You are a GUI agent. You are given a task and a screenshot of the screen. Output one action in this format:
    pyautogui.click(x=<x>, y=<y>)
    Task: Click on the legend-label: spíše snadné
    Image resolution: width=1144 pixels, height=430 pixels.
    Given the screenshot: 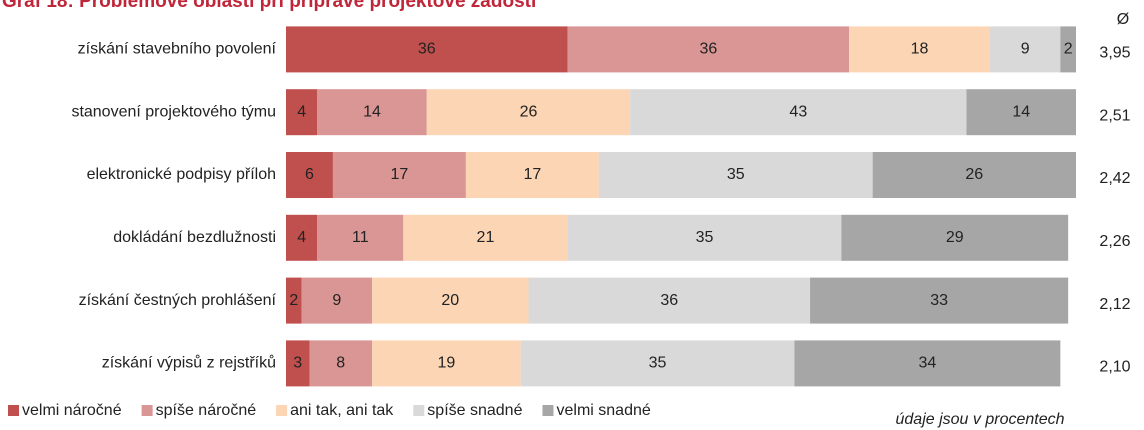 What is the action you would take?
    pyautogui.click(x=474, y=410)
    